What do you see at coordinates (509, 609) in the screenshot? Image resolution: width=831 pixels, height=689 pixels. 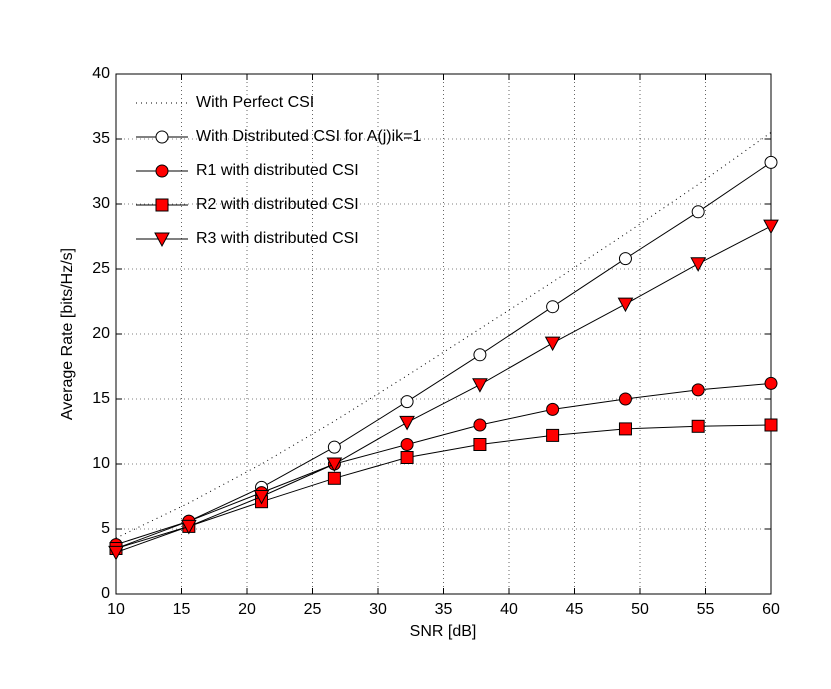 I see `x-tick-label: 40` at bounding box center [509, 609].